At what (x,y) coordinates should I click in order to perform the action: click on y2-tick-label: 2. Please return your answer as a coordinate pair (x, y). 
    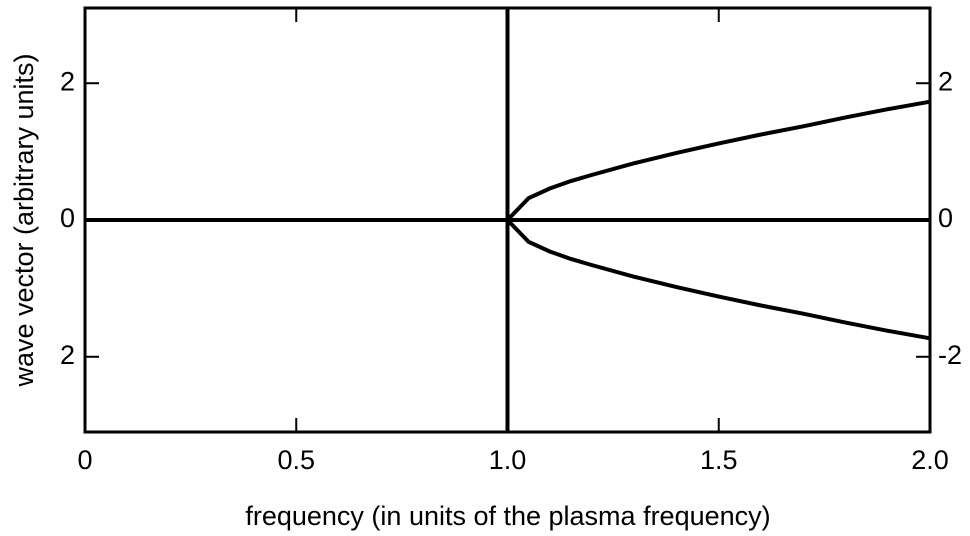
    Looking at the image, I should click on (945, 81).